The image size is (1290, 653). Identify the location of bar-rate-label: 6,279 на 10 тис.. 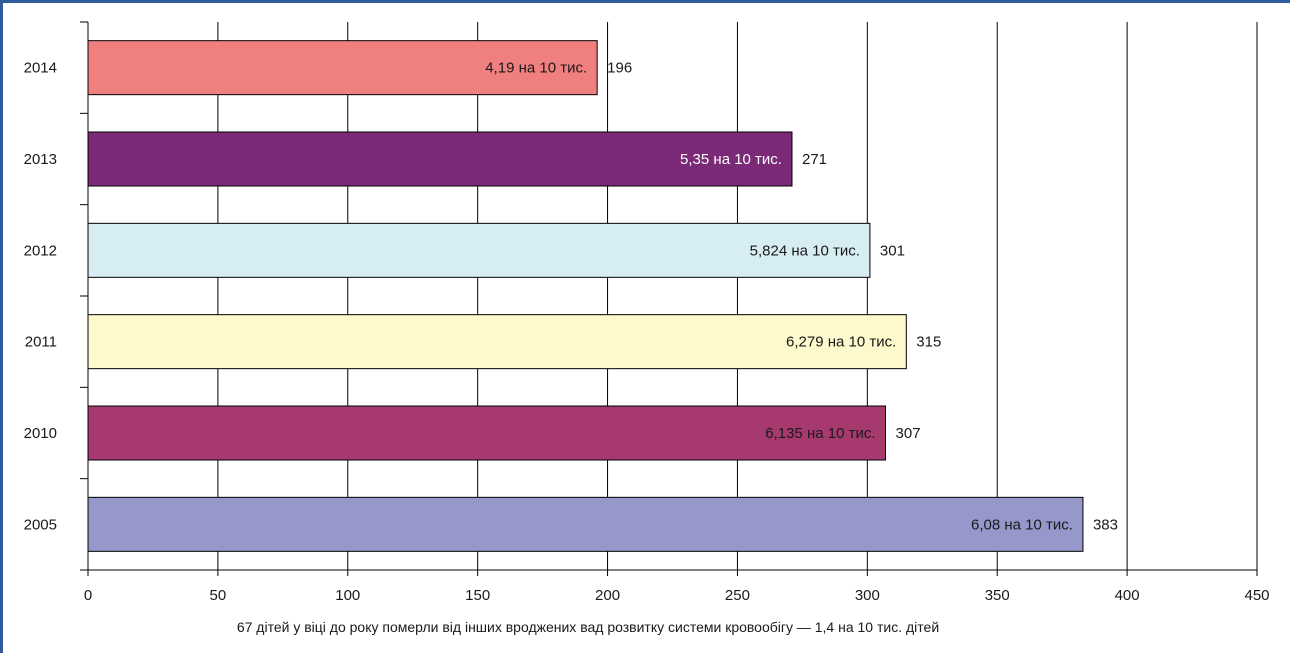
(841, 342).